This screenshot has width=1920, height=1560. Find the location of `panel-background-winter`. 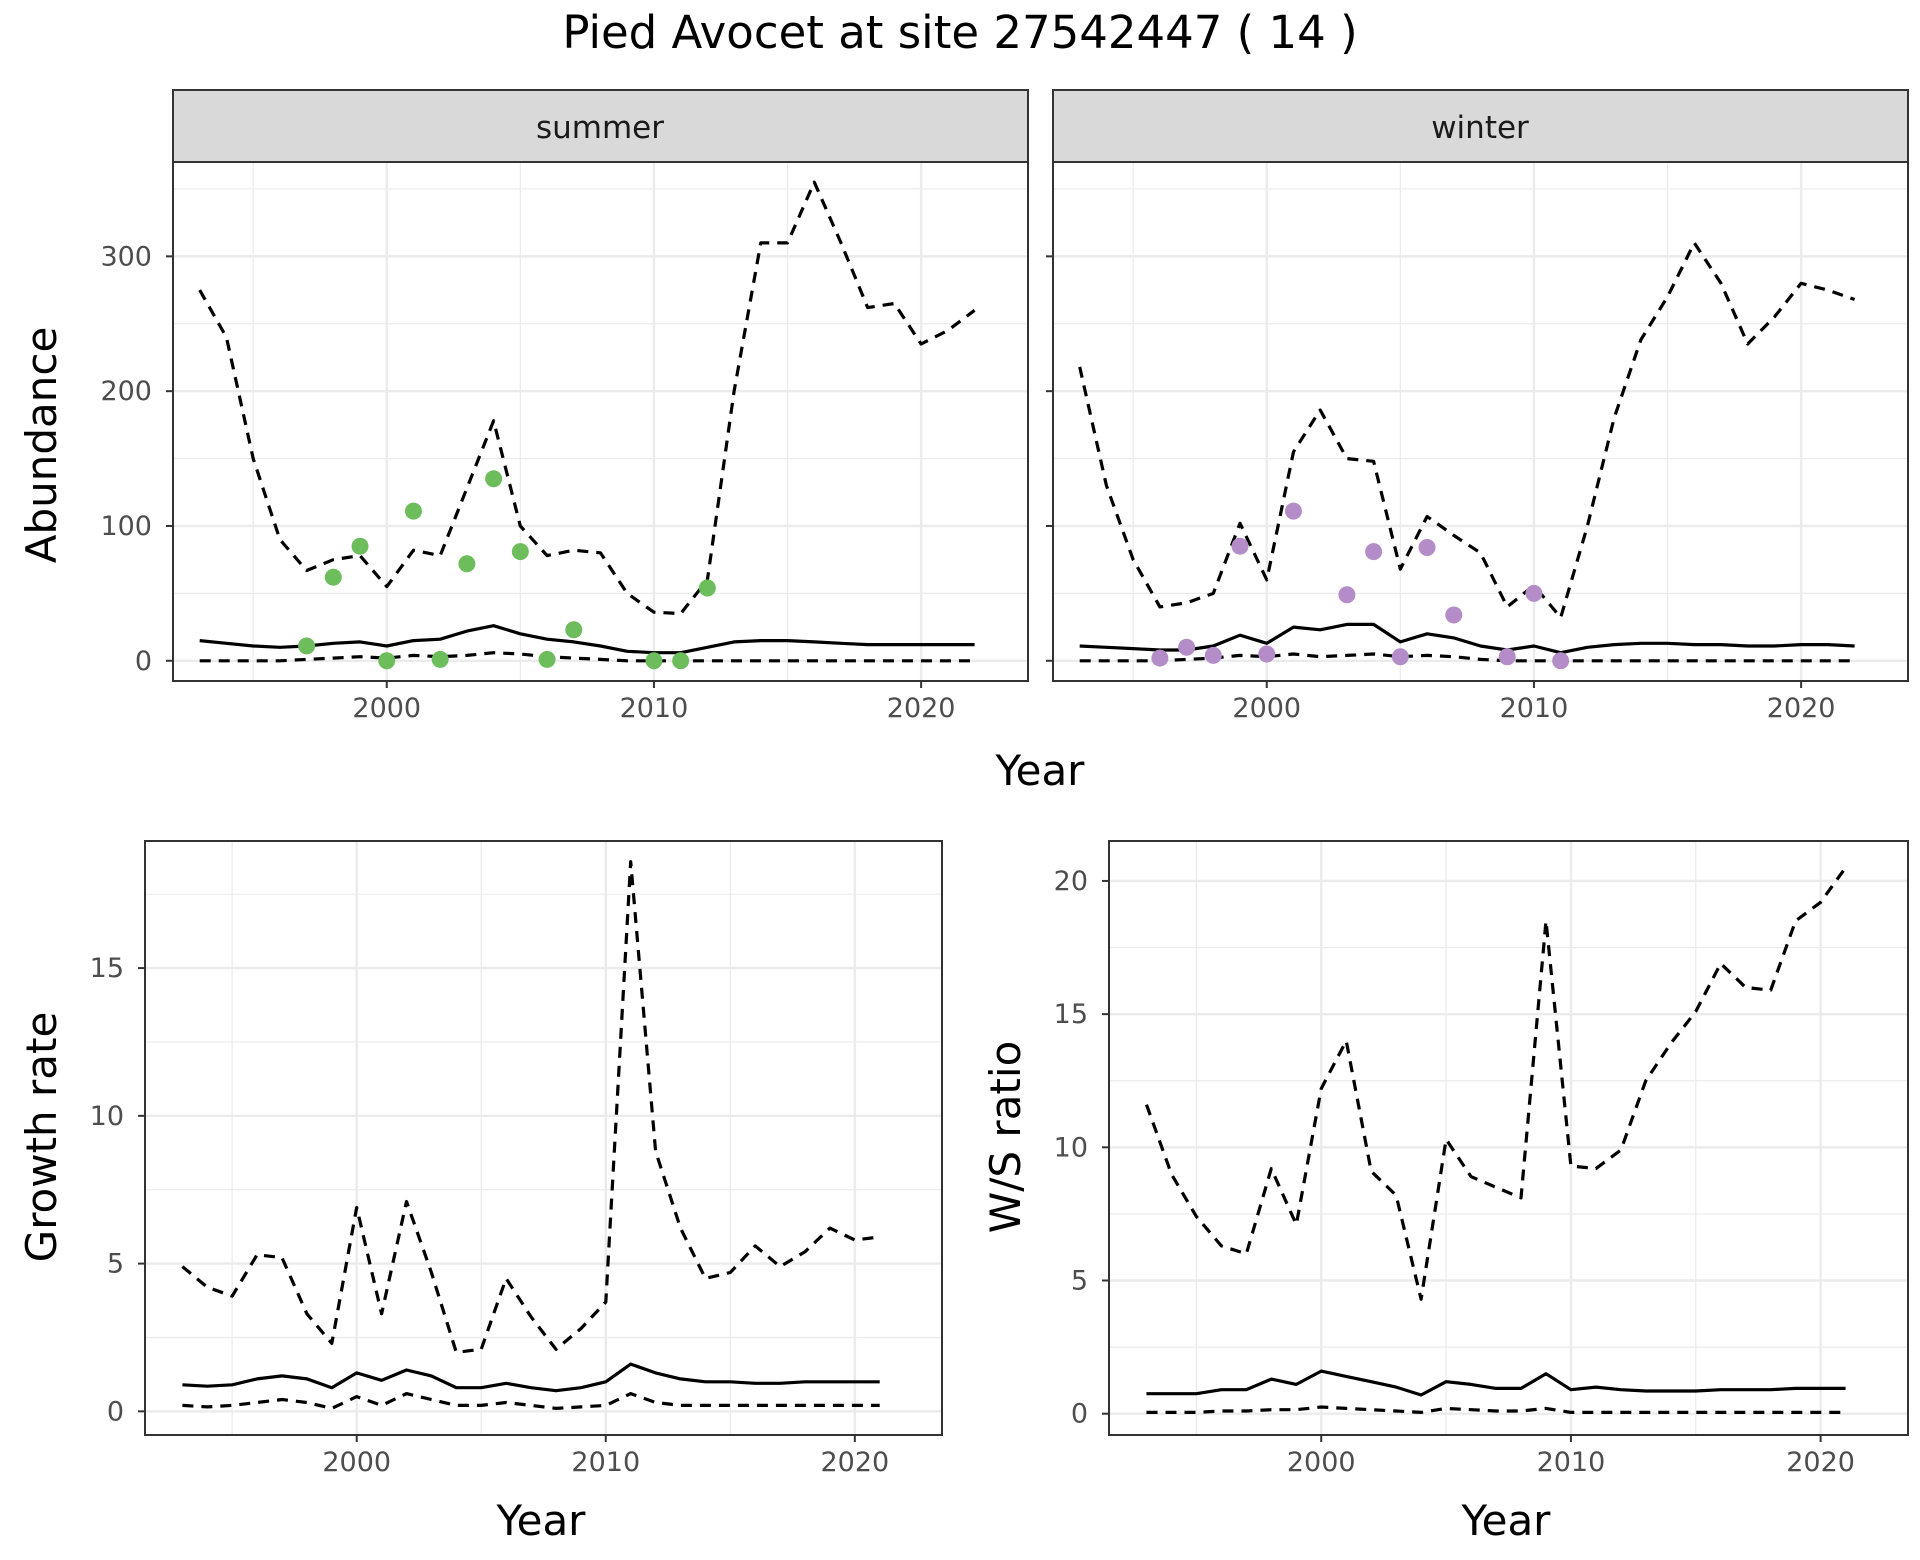

panel-background-winter is located at coordinates (1480, 421).